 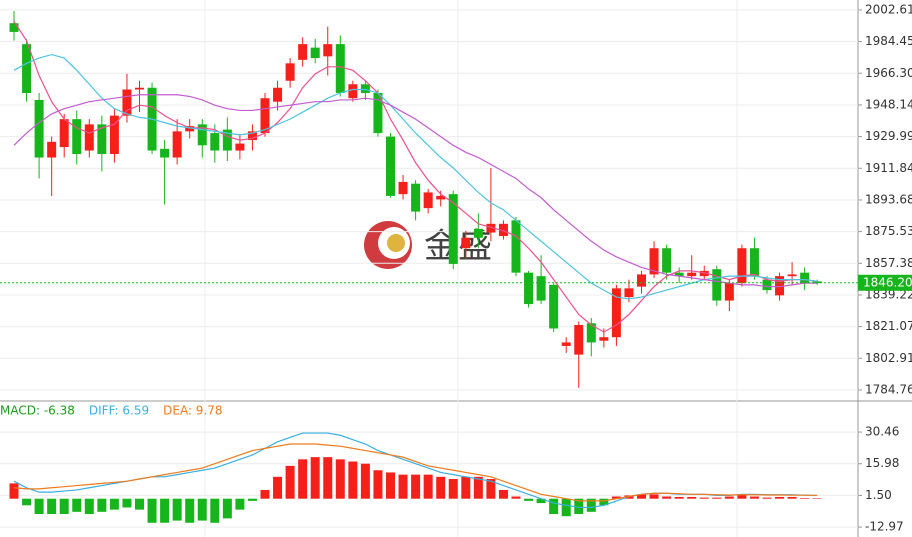 What do you see at coordinates (119, 411) in the screenshot?
I see `indicator-label: DIFF: 6.59` at bounding box center [119, 411].